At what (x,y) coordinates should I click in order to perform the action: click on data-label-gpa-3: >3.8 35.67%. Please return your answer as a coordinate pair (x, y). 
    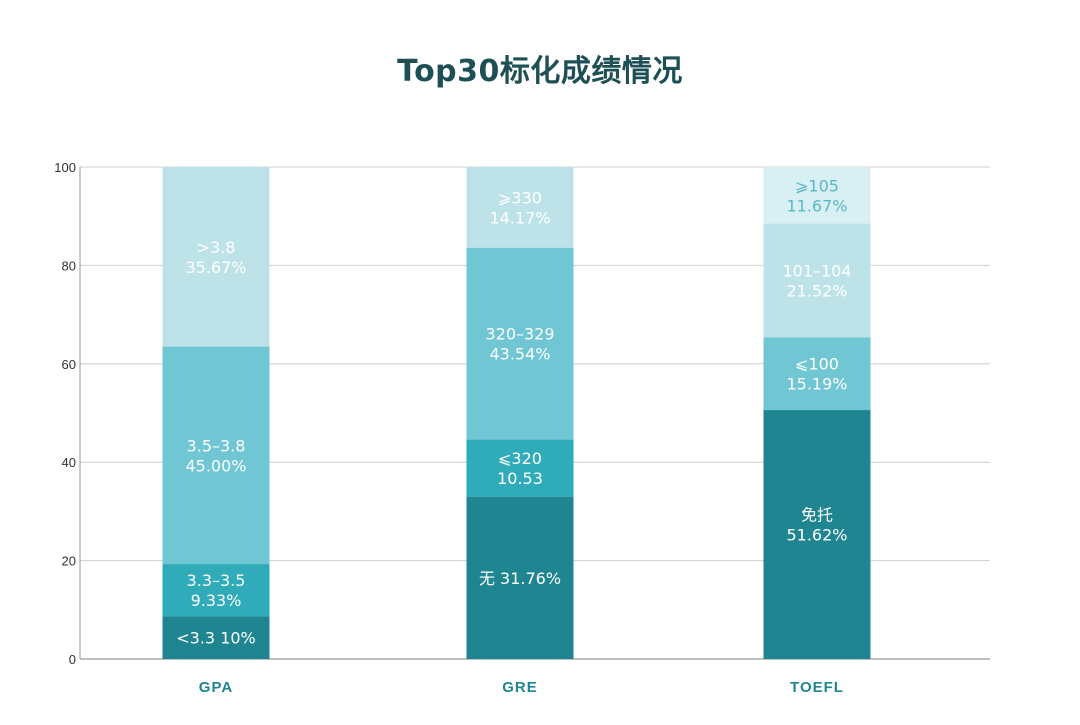
    Looking at the image, I should click on (215, 257).